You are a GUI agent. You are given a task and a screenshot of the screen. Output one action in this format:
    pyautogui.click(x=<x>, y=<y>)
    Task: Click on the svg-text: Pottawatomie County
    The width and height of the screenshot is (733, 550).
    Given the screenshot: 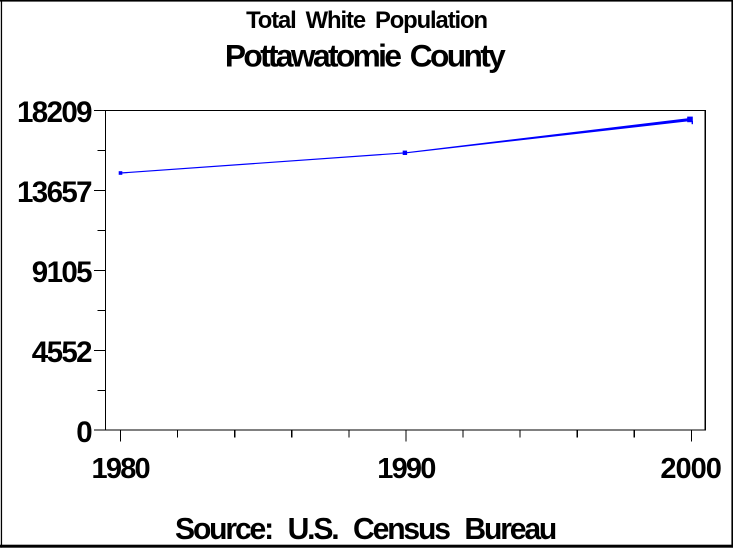 What is the action you would take?
    pyautogui.click(x=365, y=56)
    